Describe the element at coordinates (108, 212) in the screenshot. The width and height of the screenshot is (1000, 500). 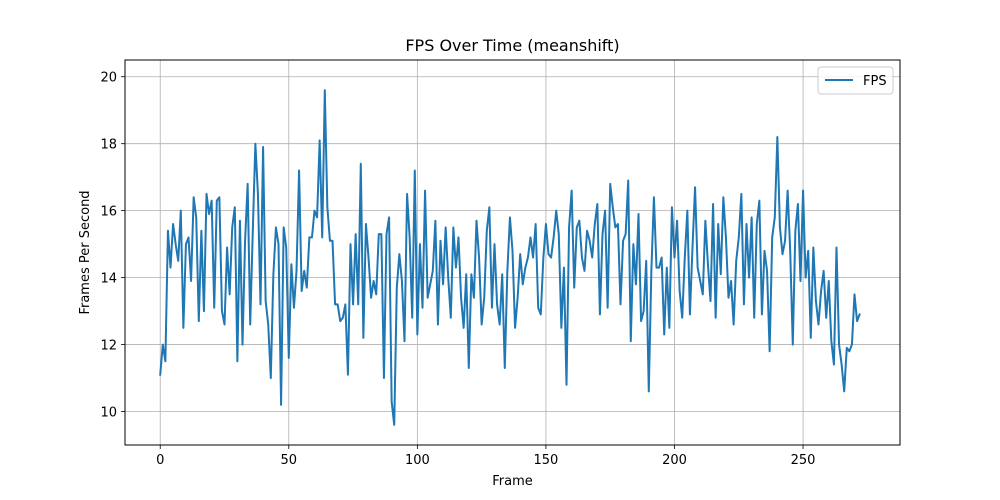
I see `y-tick-label: 16` at that location.